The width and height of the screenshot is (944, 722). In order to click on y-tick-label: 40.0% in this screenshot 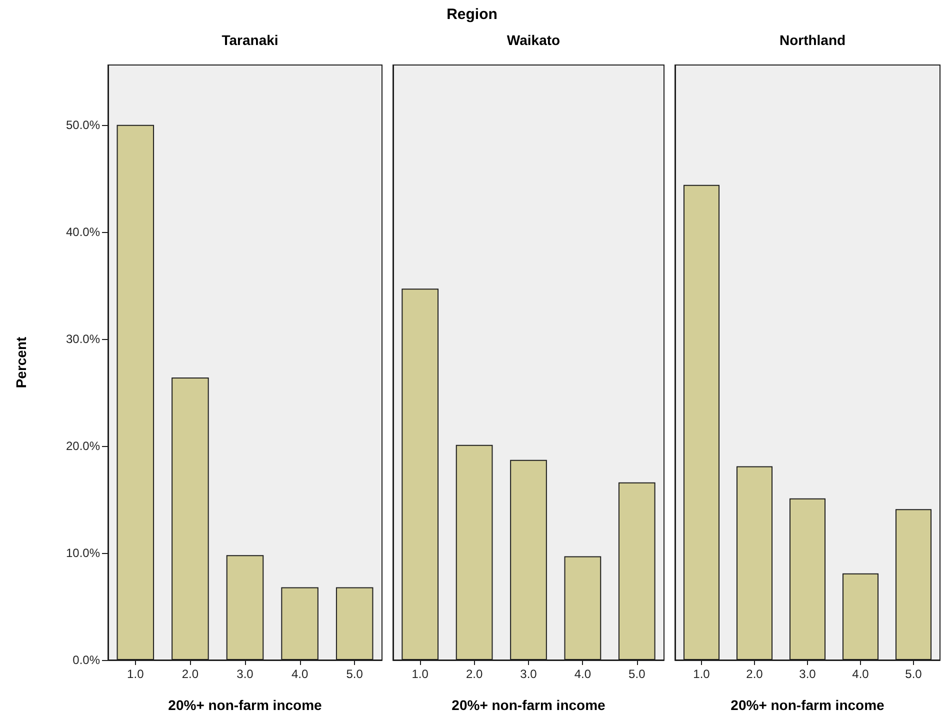, I will do `click(83, 231)`.